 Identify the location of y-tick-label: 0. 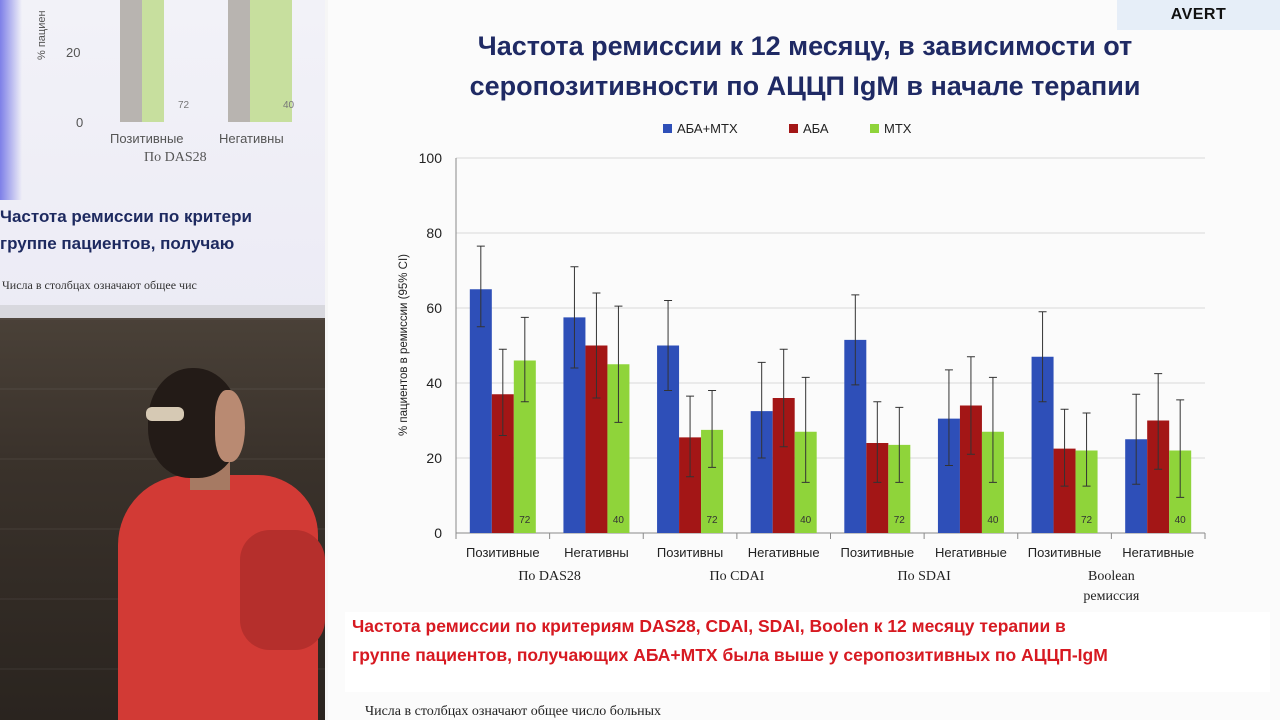
(438, 533).